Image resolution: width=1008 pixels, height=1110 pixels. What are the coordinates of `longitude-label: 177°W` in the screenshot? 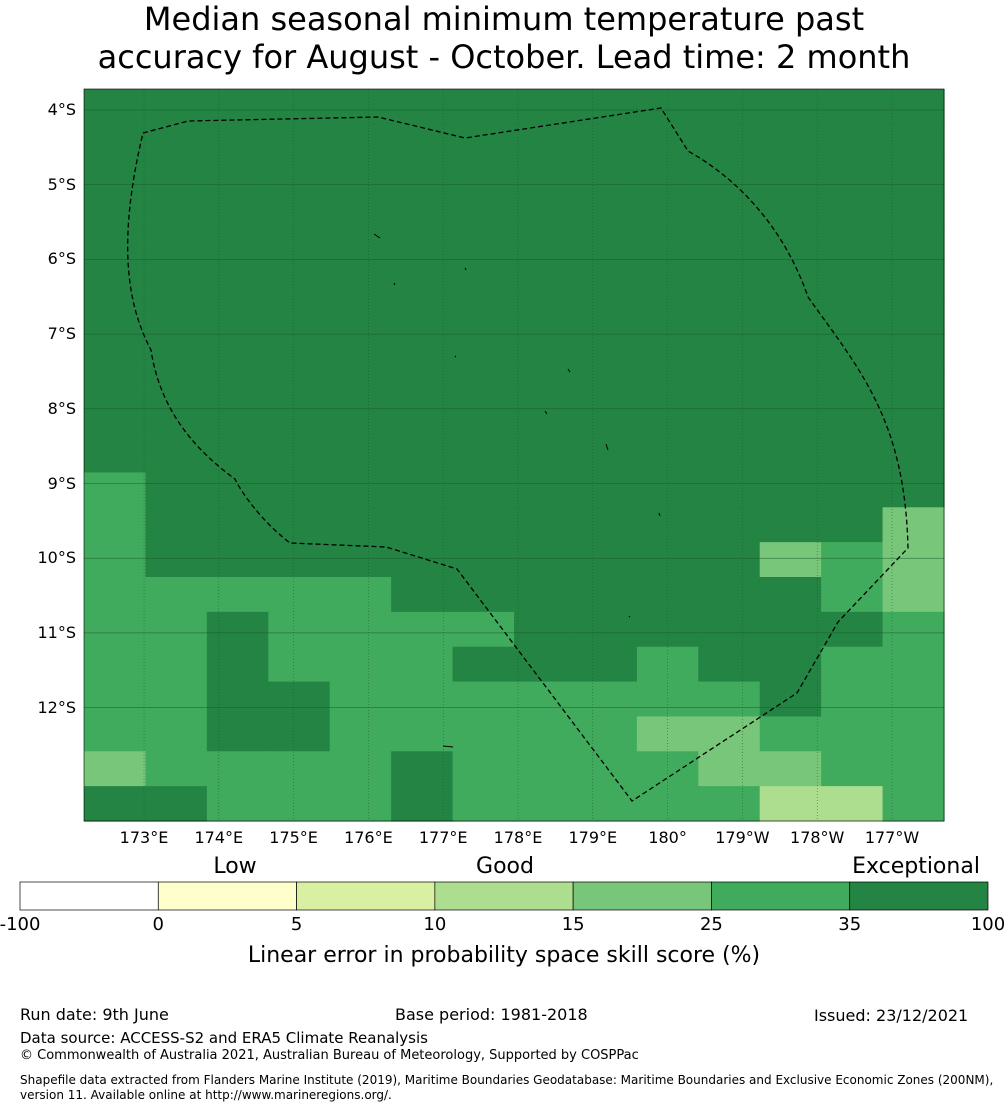 It's located at (892, 837).